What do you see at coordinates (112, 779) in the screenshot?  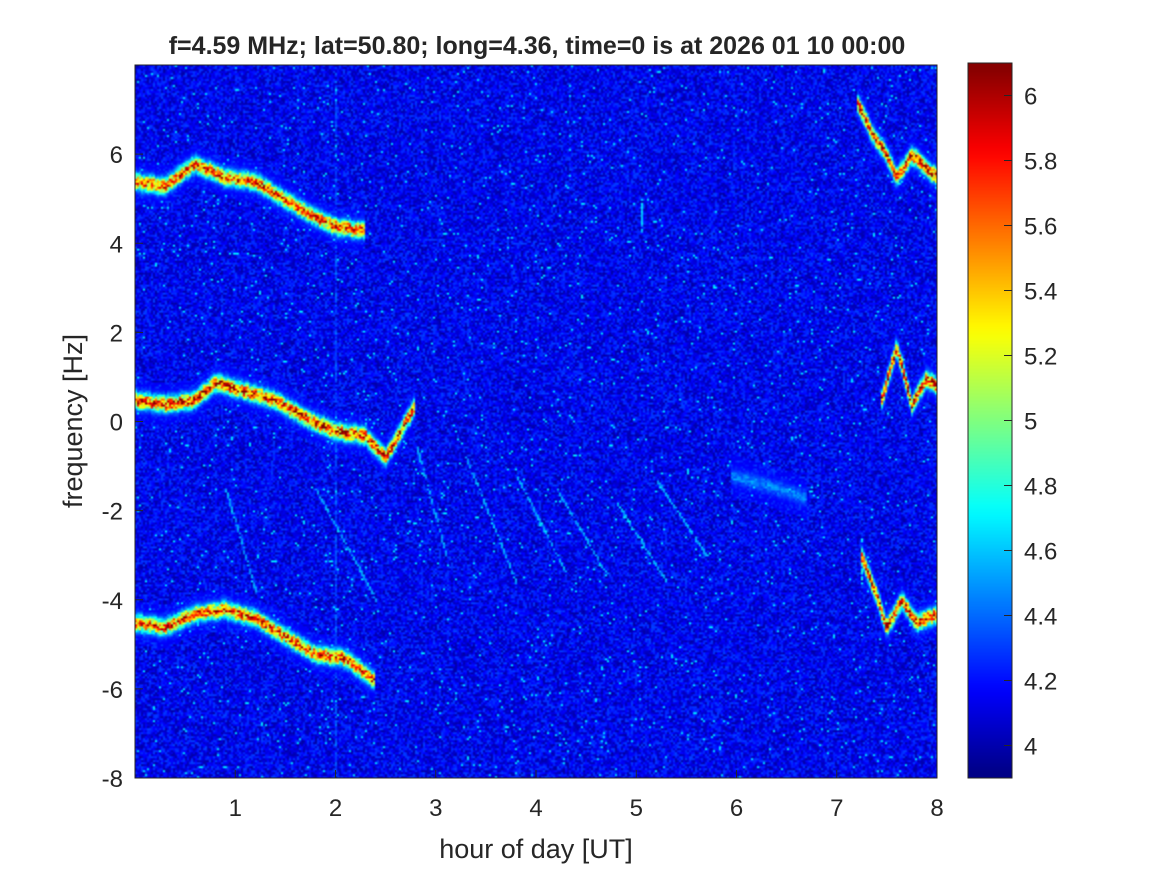 I see `y-tick-label: -8` at bounding box center [112, 779].